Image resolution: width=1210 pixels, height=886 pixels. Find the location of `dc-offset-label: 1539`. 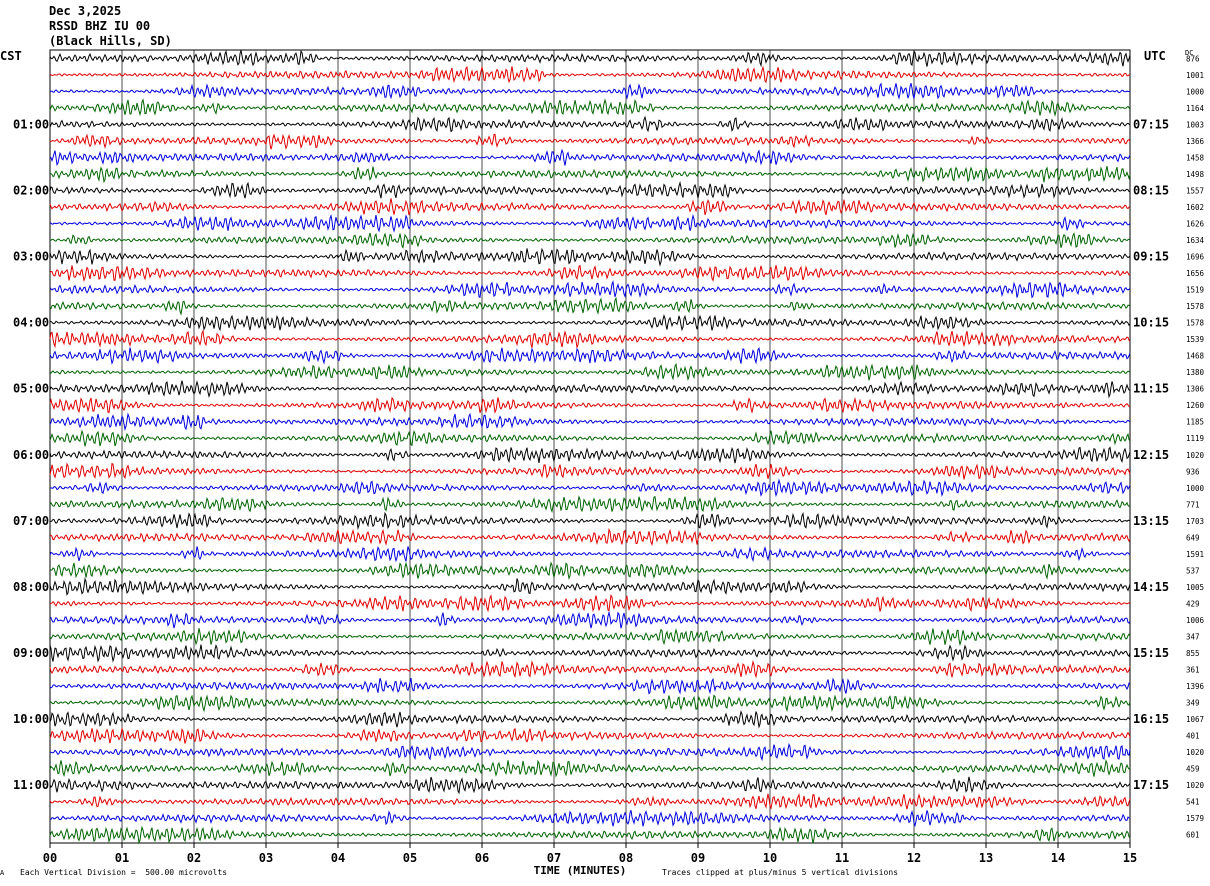

dc-offset-label: 1539 is located at coordinates (1195, 339).